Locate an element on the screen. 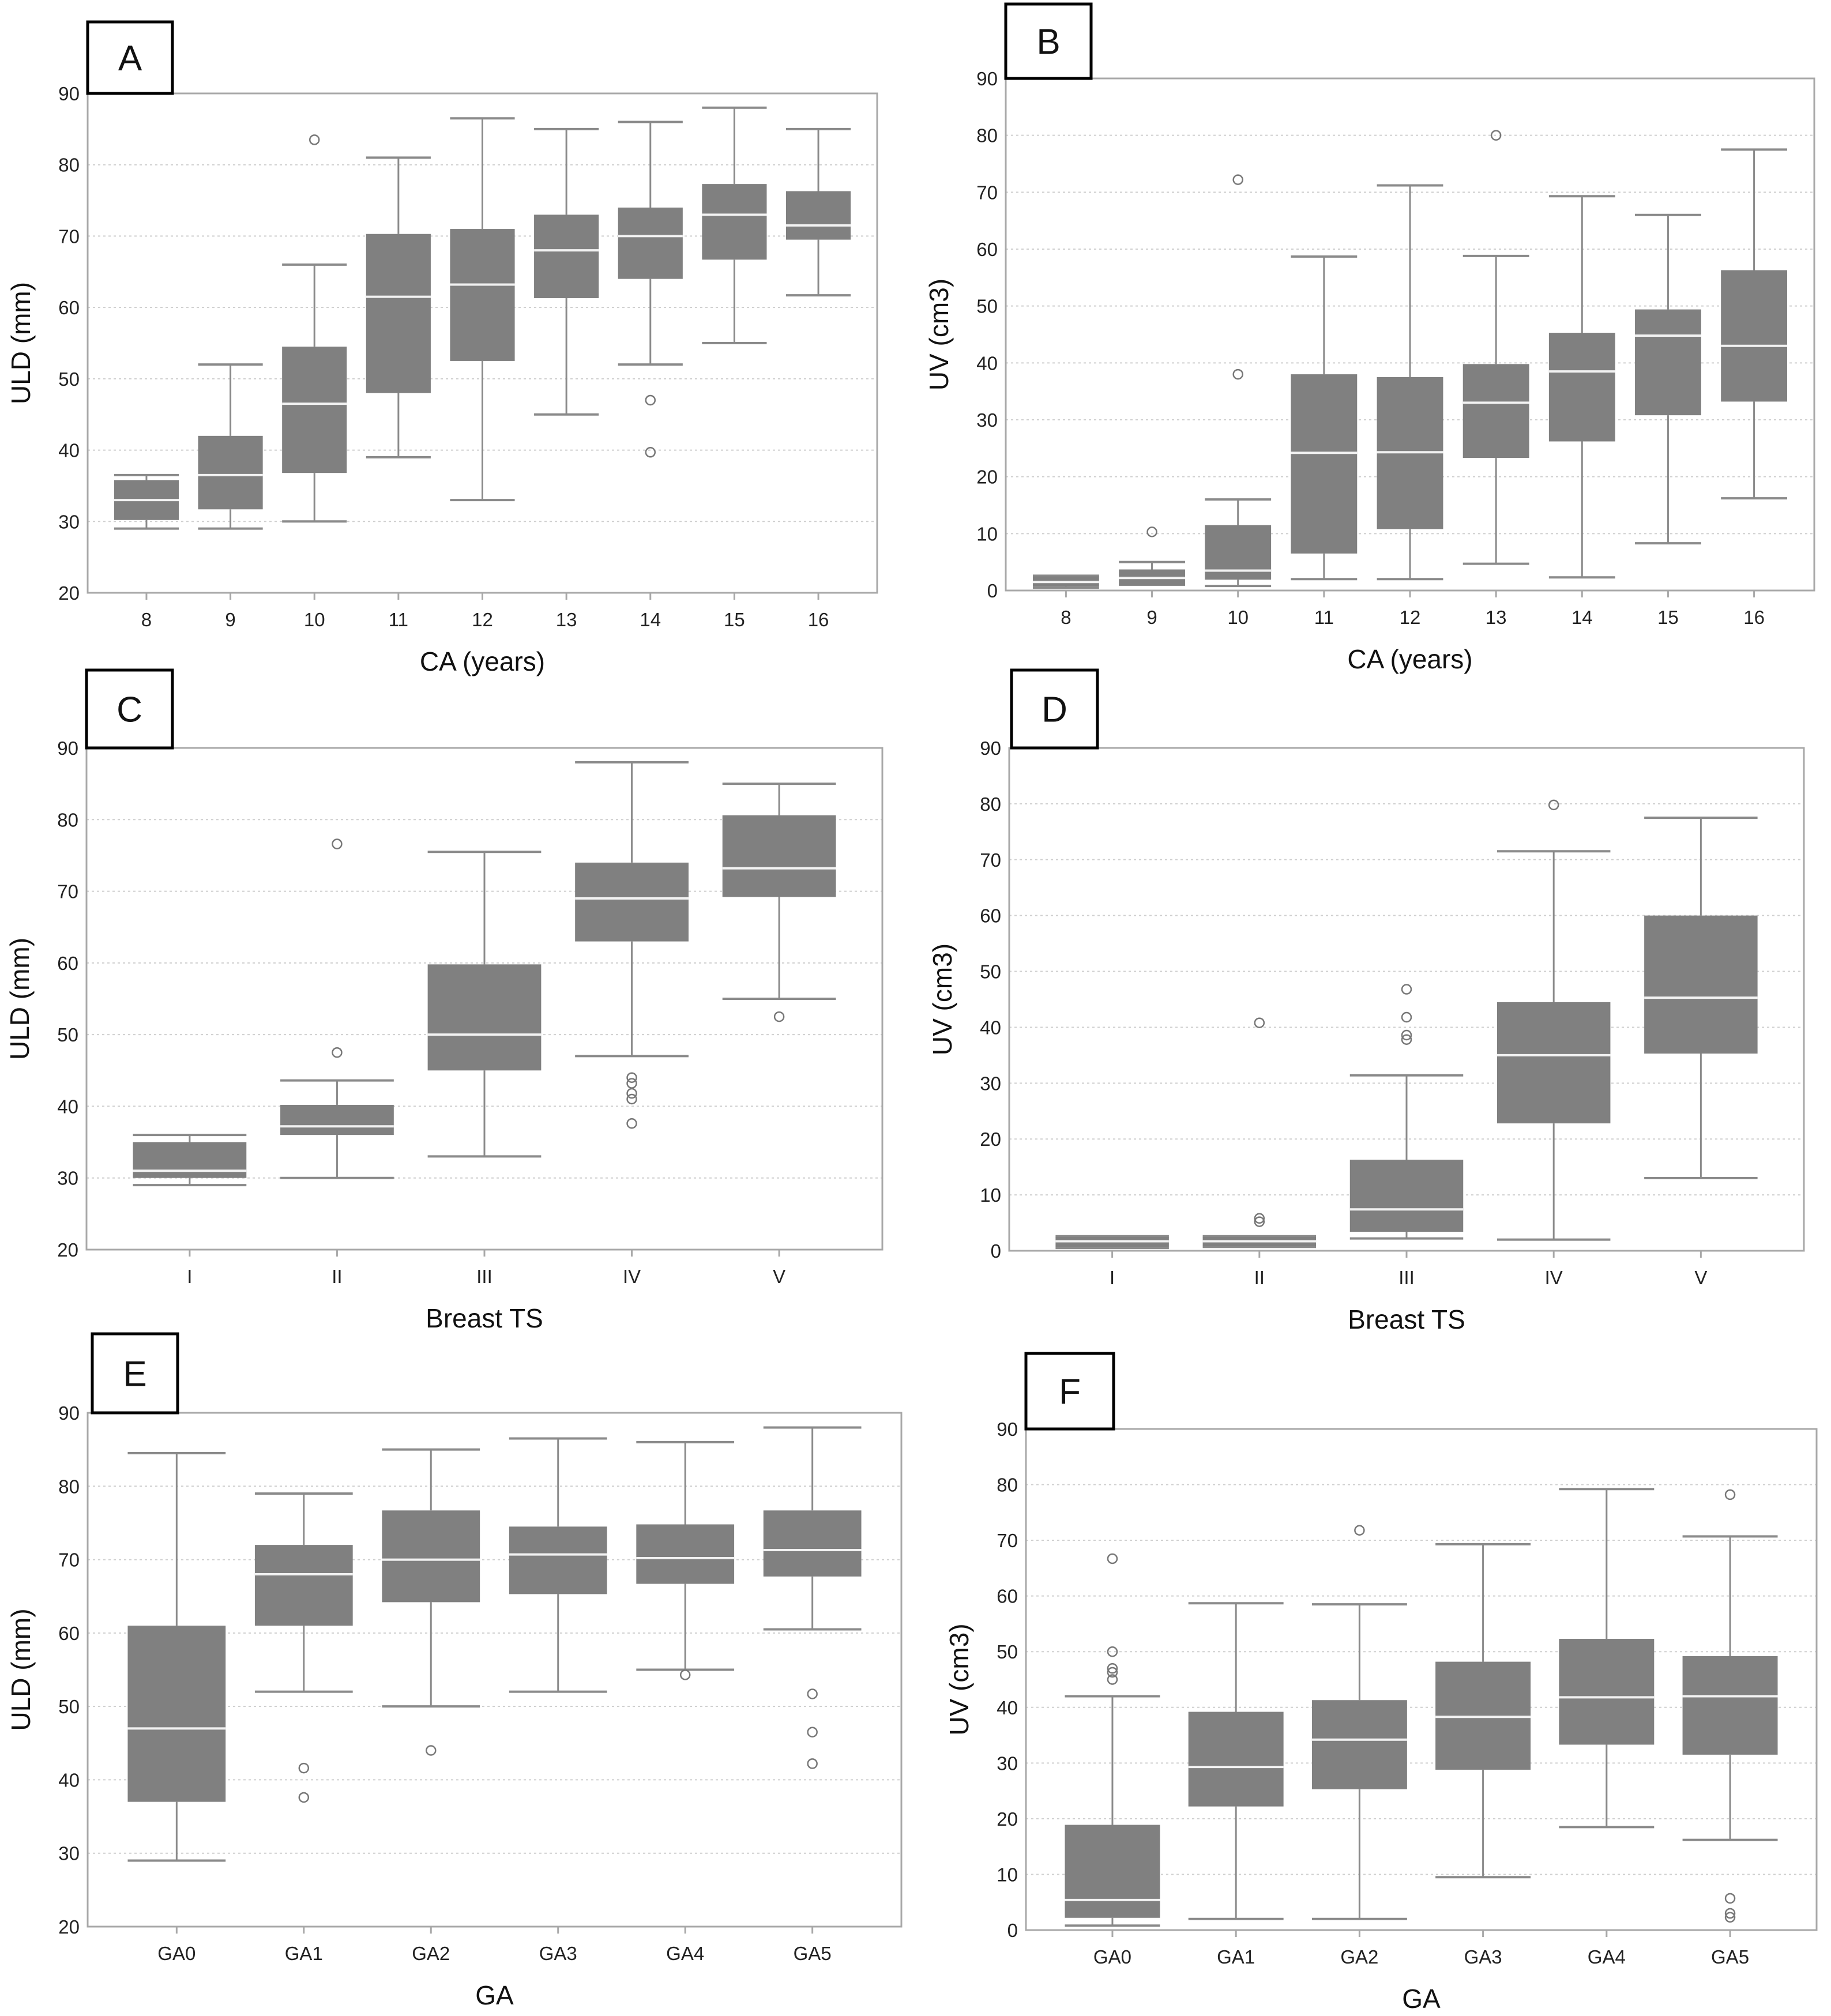 Image resolution: width=1831 pixels, height=2016 pixels. x-tick-label: GA3 is located at coordinates (1483, 1957).